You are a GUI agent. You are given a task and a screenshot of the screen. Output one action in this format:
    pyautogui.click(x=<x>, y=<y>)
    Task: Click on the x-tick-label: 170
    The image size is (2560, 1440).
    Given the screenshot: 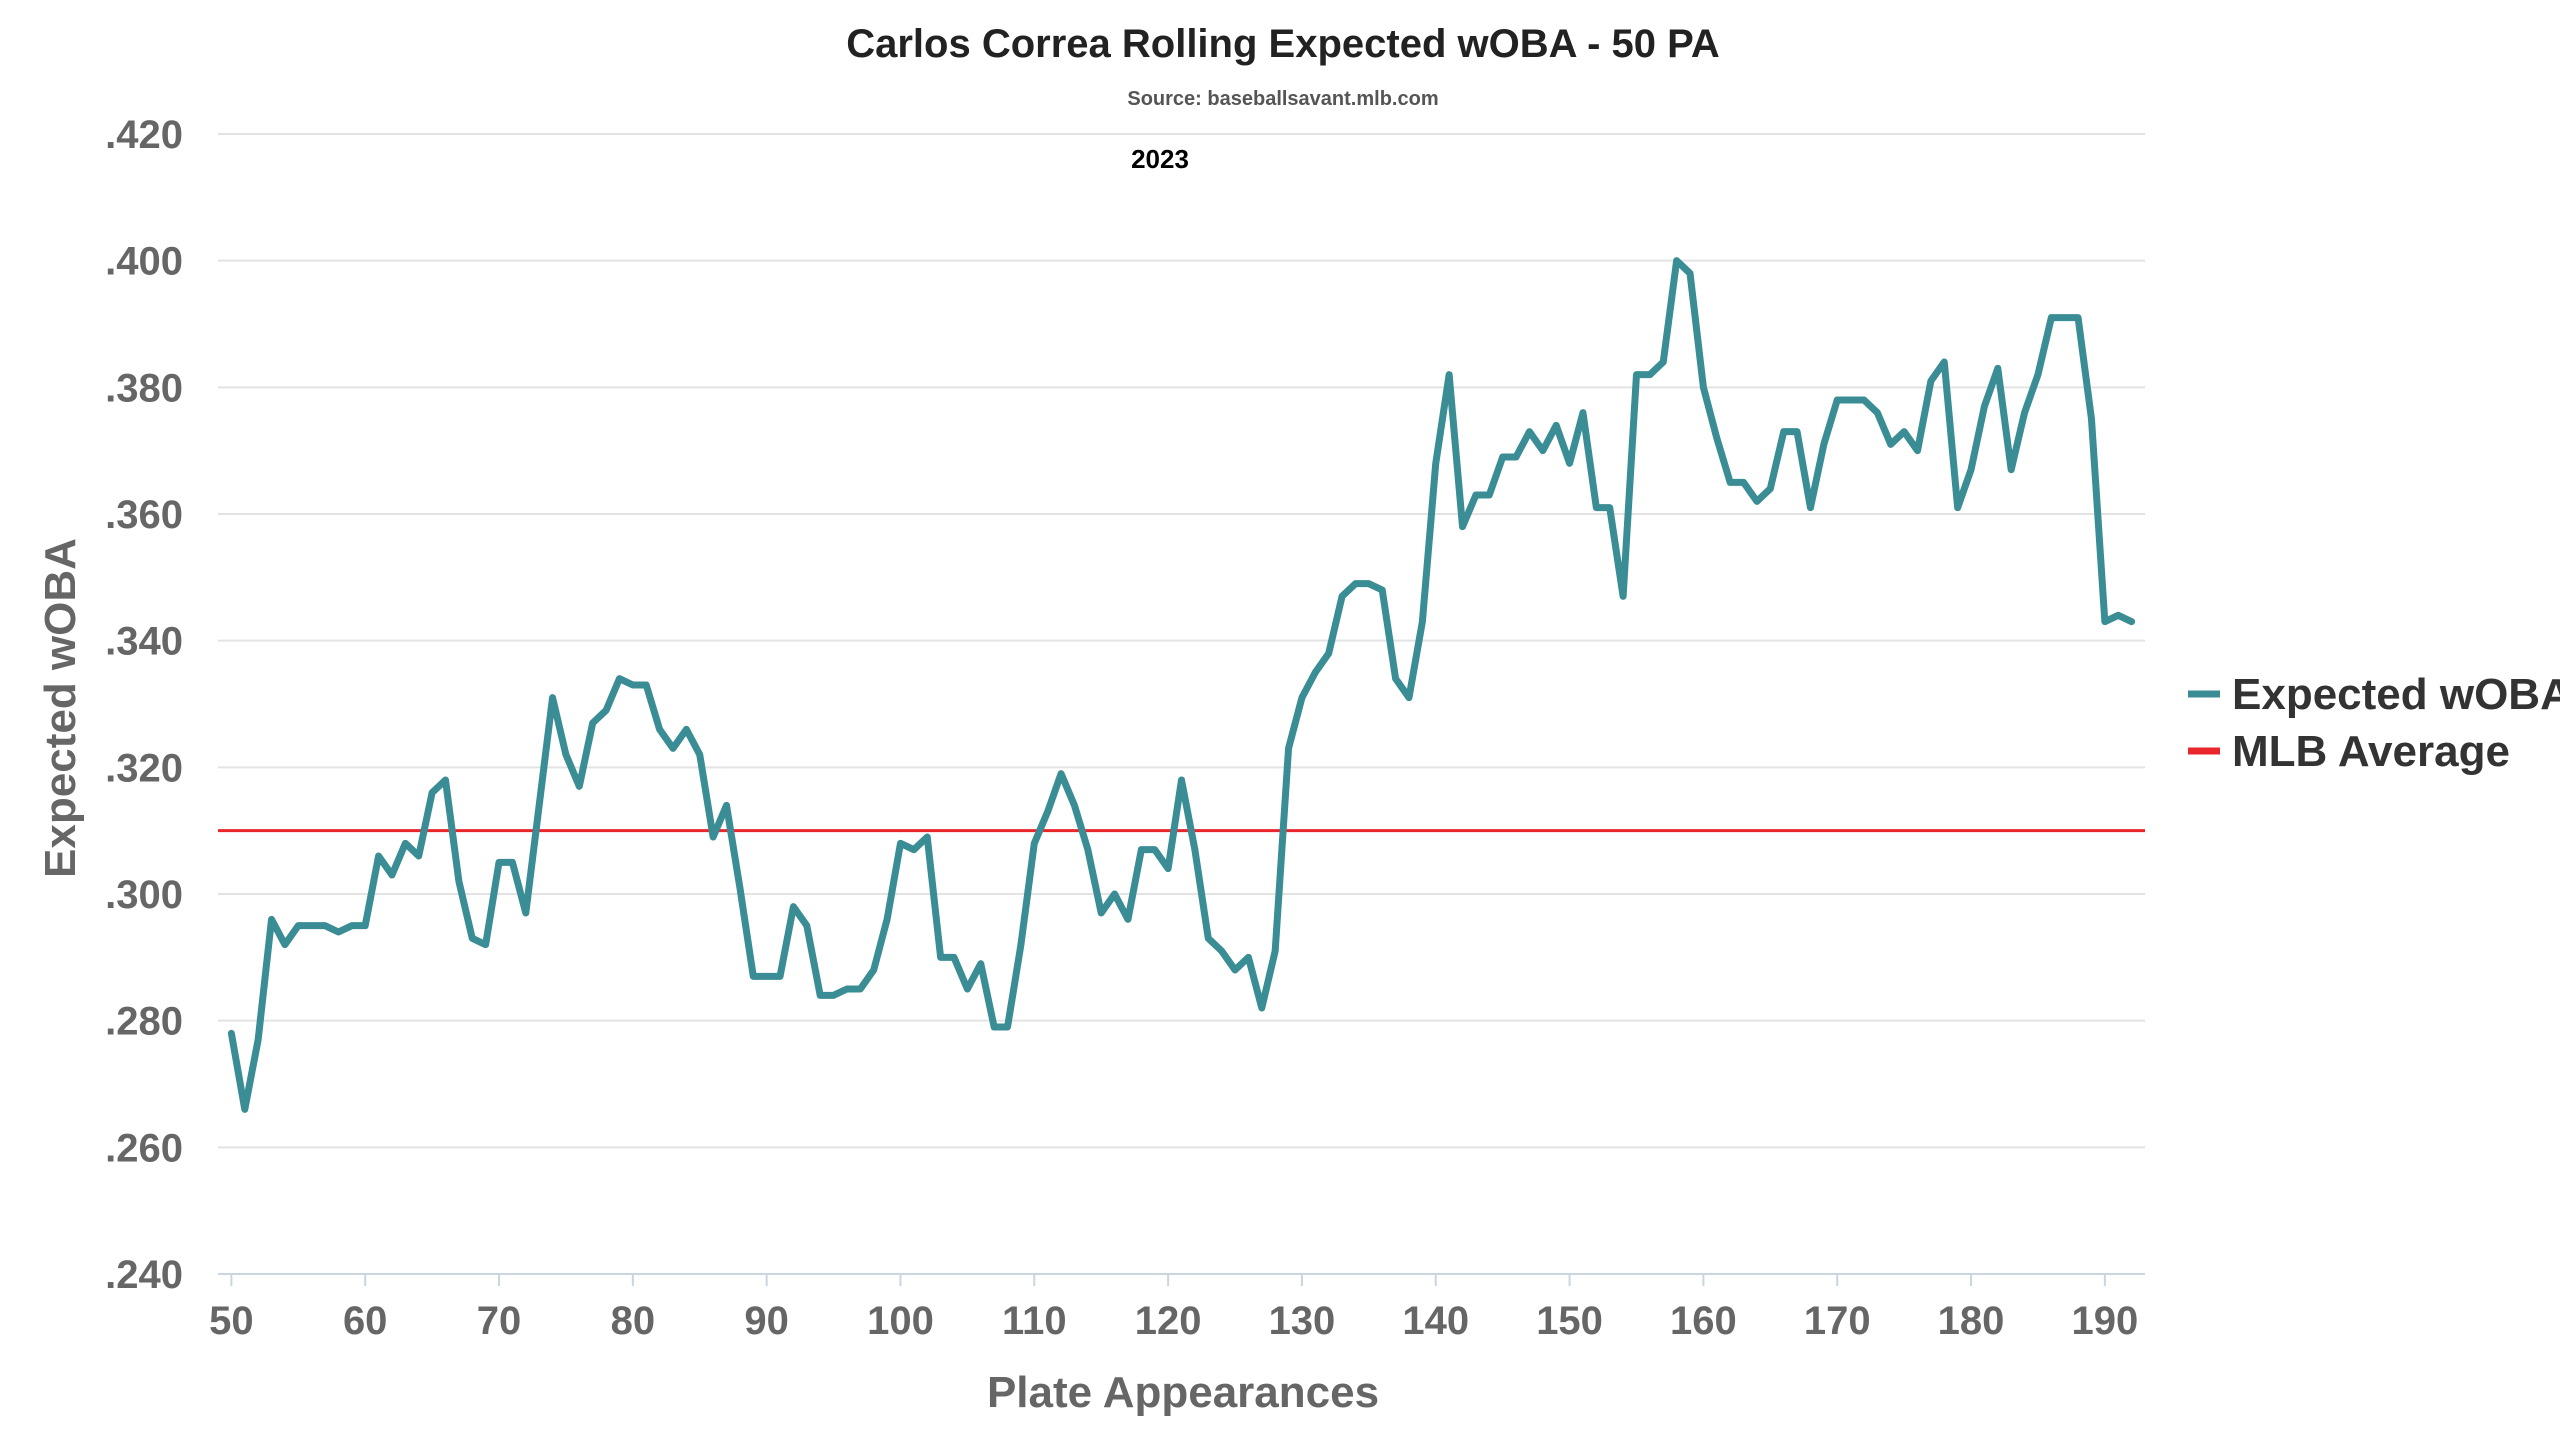 What is the action you would take?
    pyautogui.click(x=1837, y=1321)
    